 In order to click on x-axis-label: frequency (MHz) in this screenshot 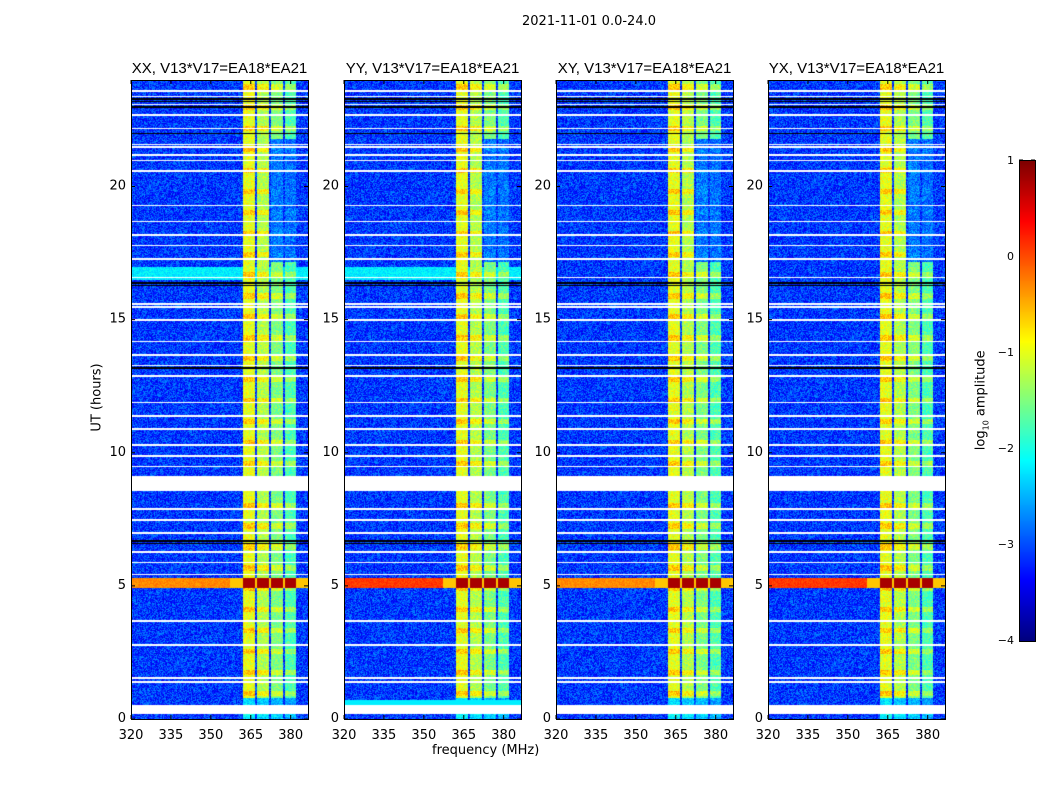, I will do `click(486, 750)`.